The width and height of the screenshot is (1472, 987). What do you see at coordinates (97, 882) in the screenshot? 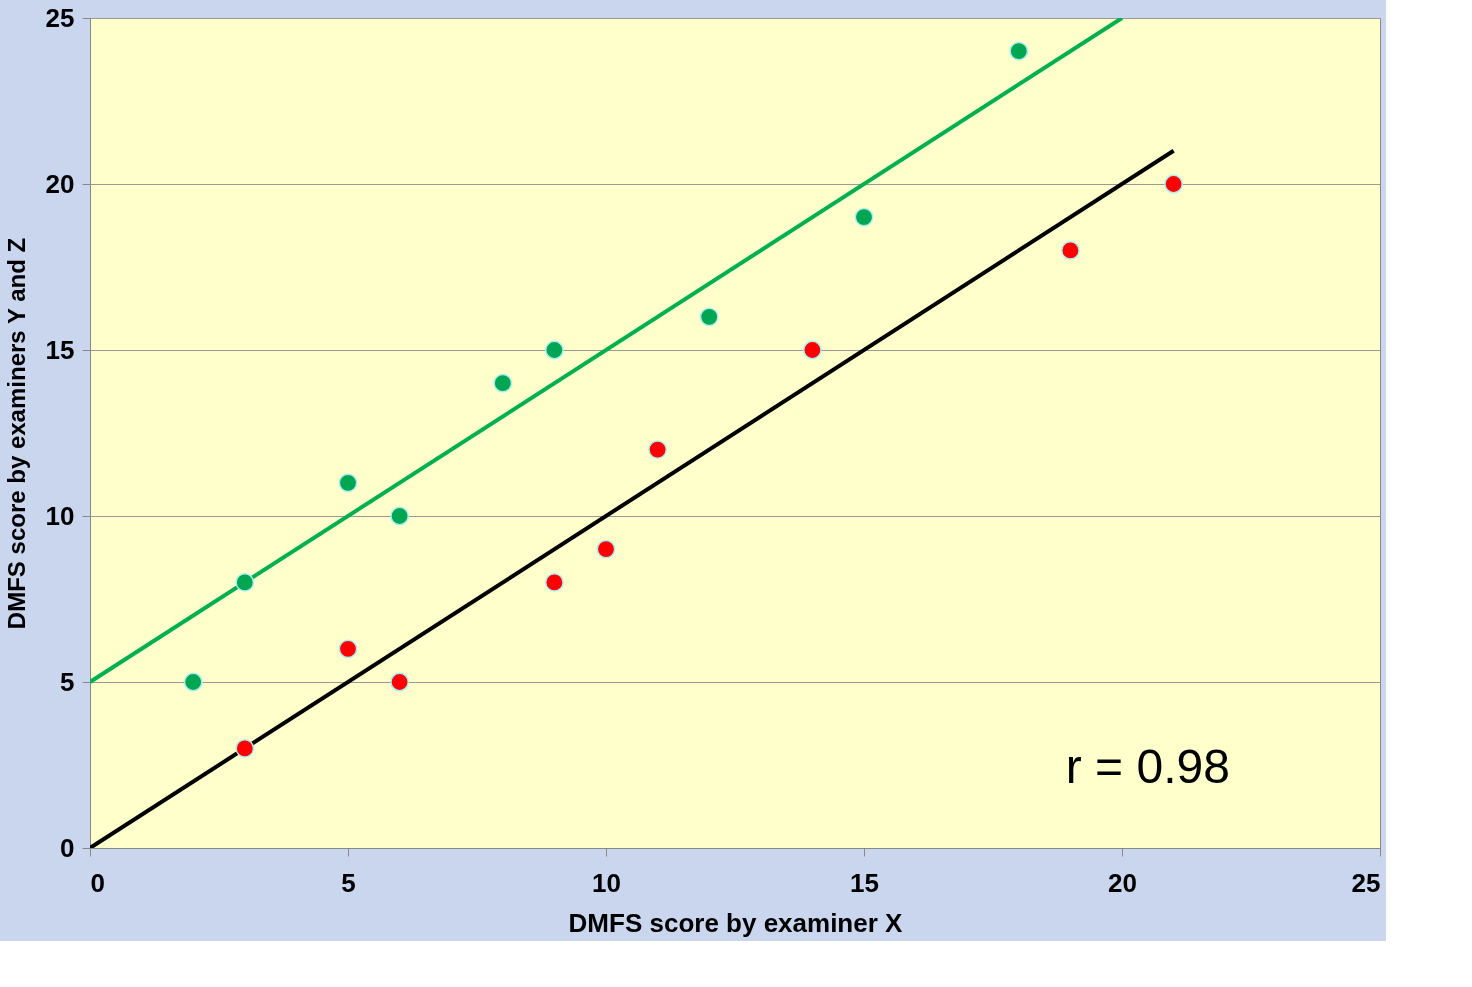
I see `x-tick-label: 0` at bounding box center [97, 882].